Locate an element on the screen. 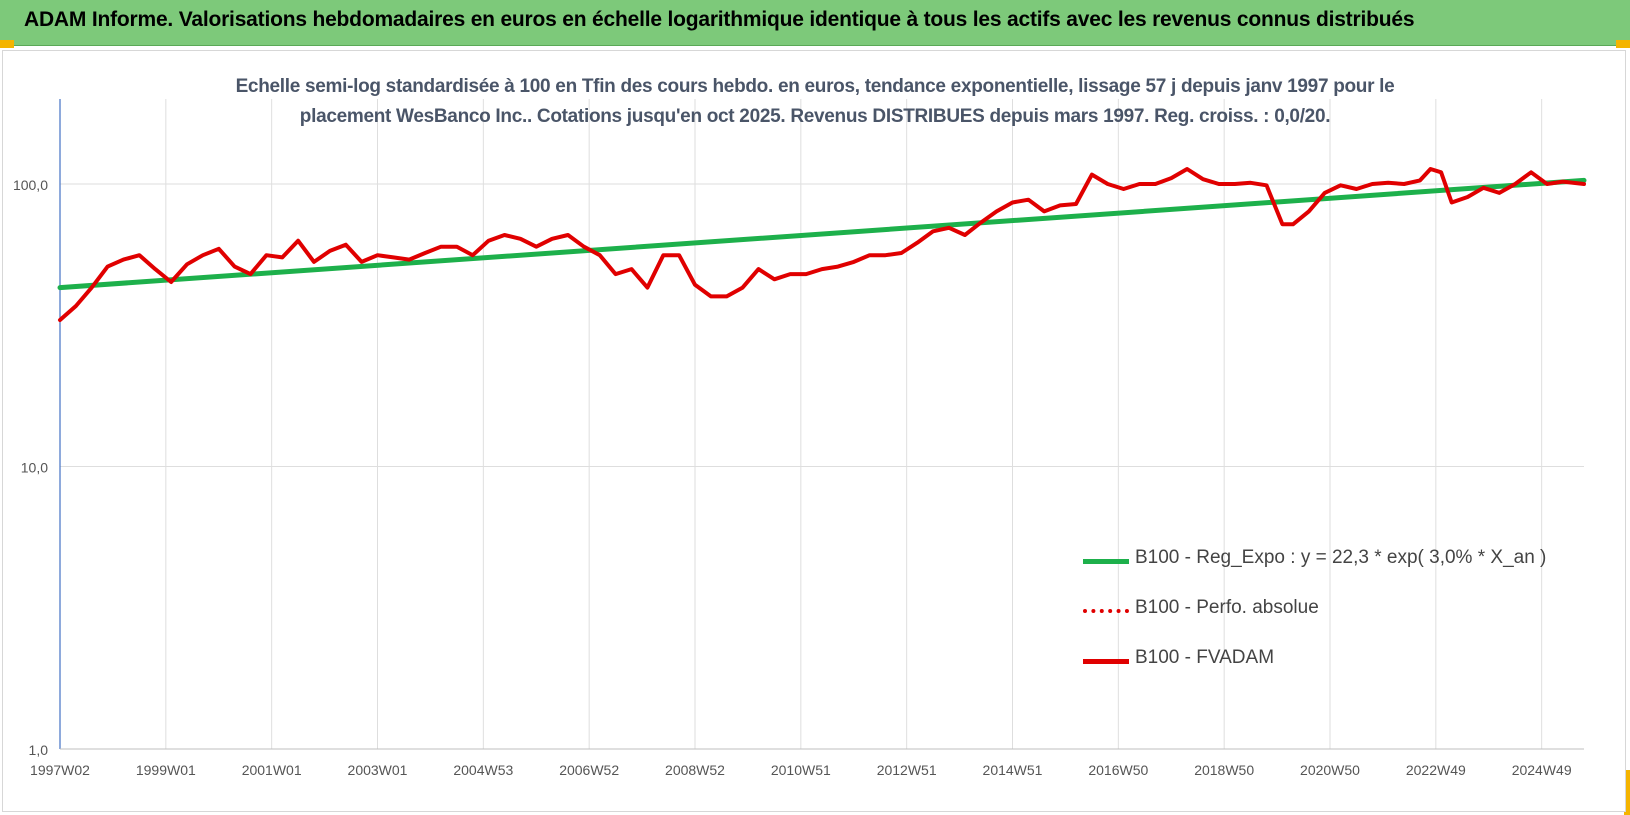 This screenshot has width=1630, height=815. x-tick-label: 2008W52 is located at coordinates (695, 770).